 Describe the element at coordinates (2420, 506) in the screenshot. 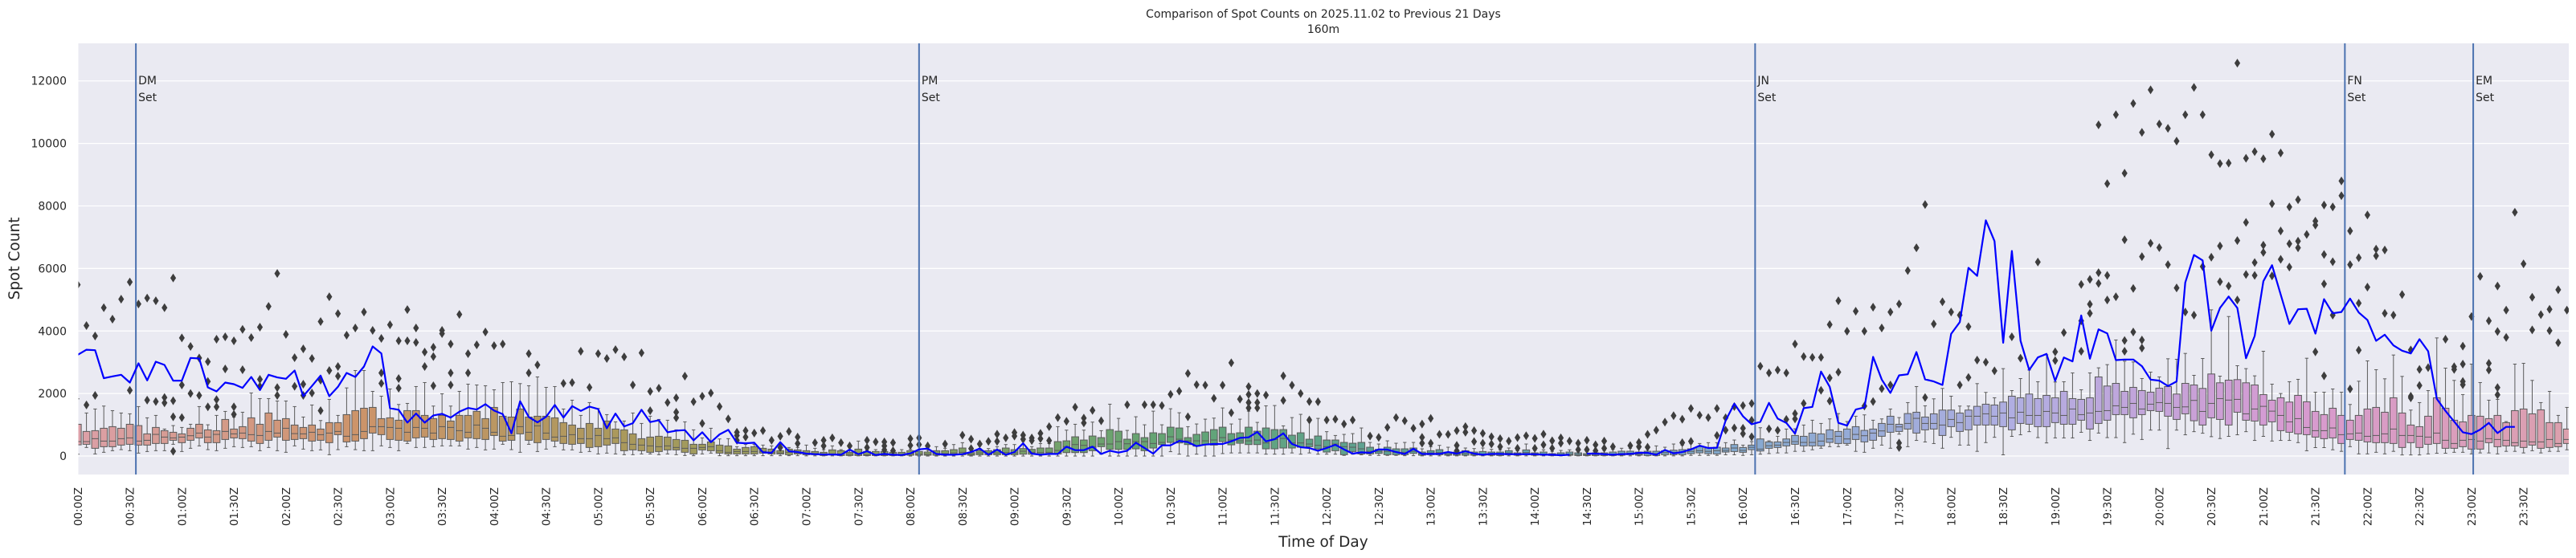

I see `x-tick-label: 22:30Z` at that location.